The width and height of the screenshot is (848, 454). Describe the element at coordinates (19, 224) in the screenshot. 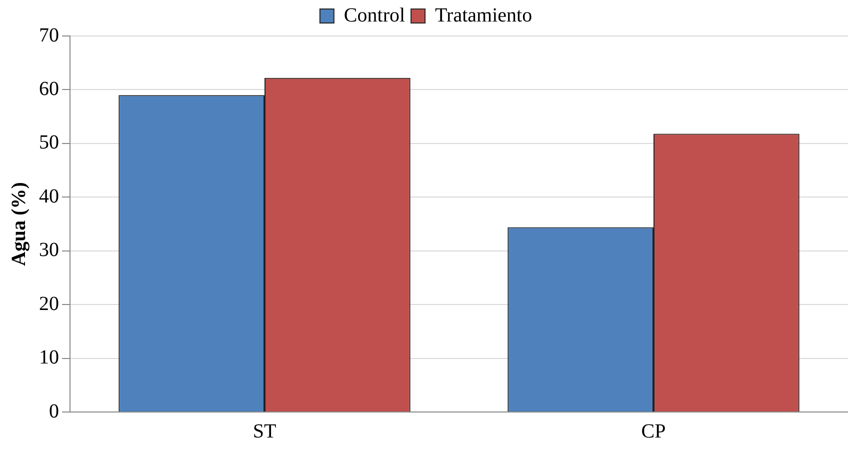

I see `y-axis-title: Agua (%)` at that location.